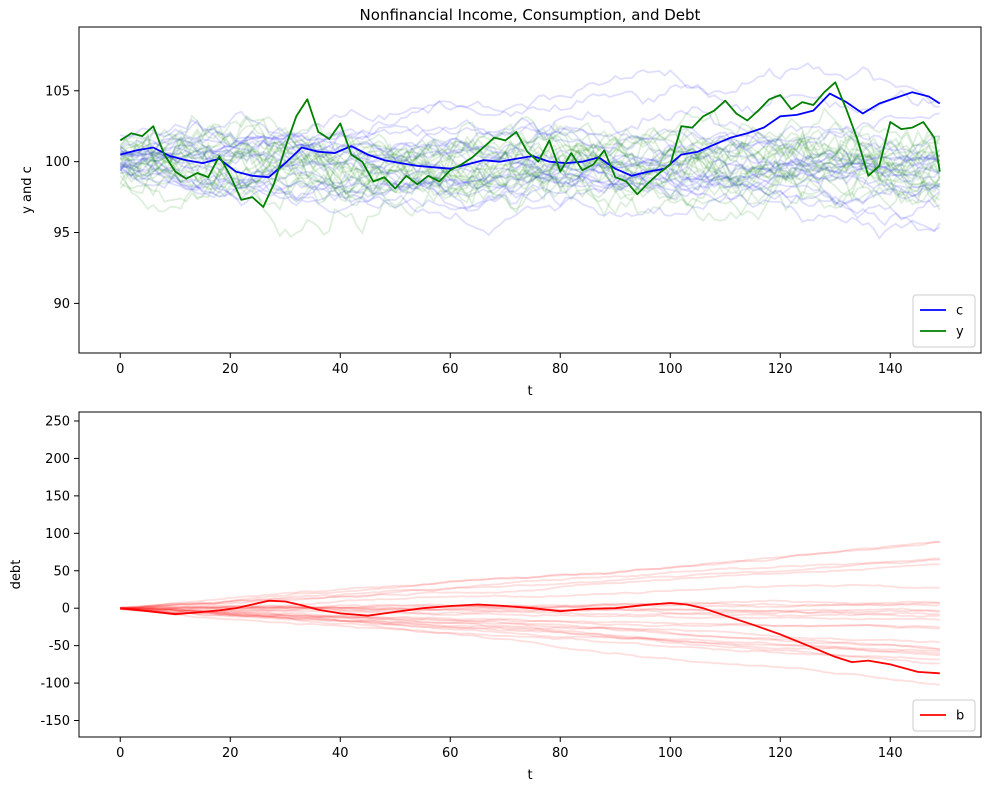  What do you see at coordinates (55, 684) in the screenshot?
I see `y-tick-label: -100` at bounding box center [55, 684].